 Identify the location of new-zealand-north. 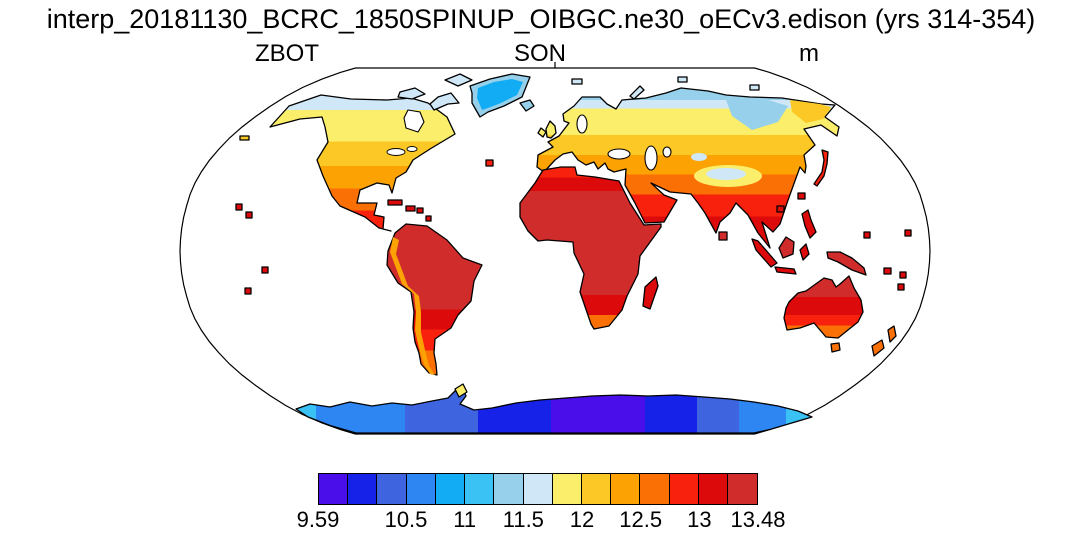
(892, 334).